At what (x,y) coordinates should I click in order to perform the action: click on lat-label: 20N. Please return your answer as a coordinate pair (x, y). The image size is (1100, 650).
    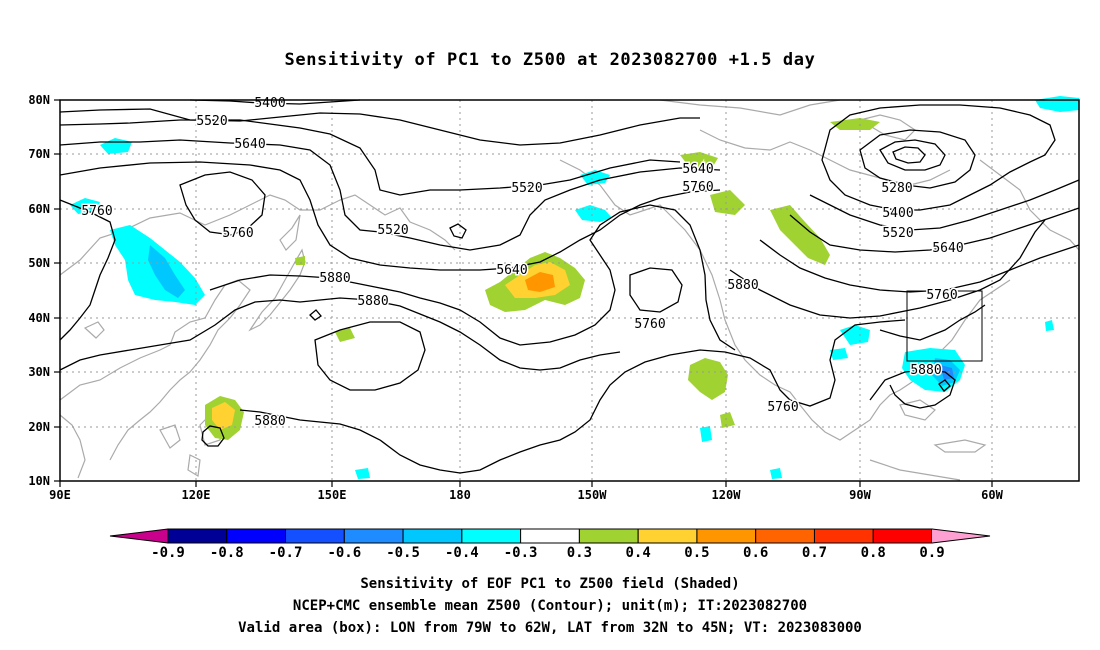
    Looking at the image, I should click on (39, 427).